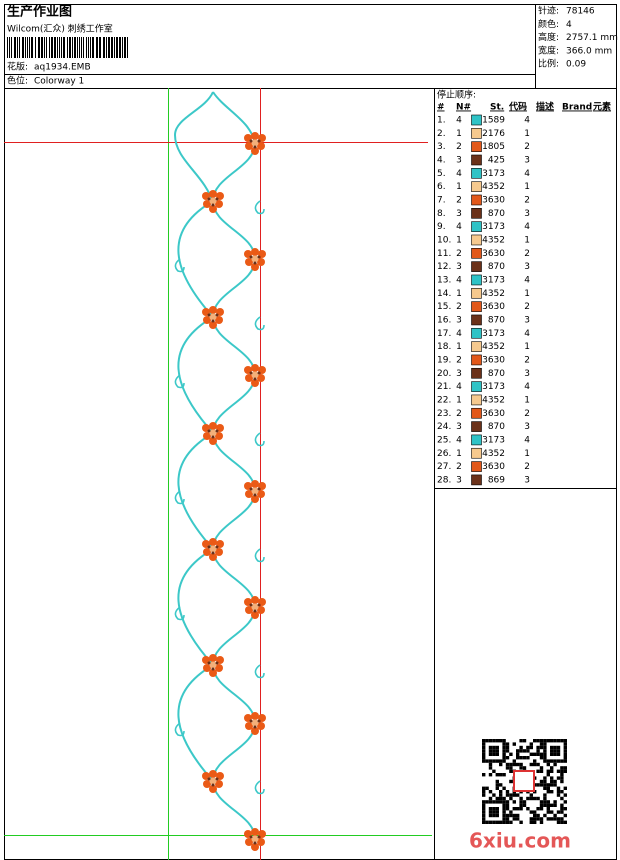  Describe the element at coordinates (496, 480) in the screenshot. I see `stitch-code: 869` at that location.